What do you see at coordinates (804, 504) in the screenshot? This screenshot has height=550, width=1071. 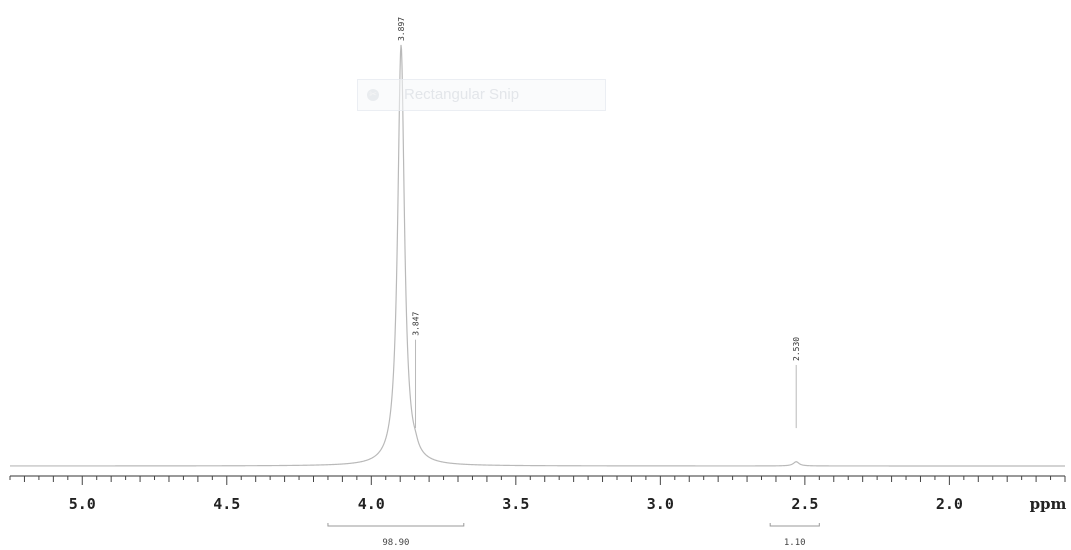 I see `x-tick-label: 2.5` at bounding box center [804, 504].